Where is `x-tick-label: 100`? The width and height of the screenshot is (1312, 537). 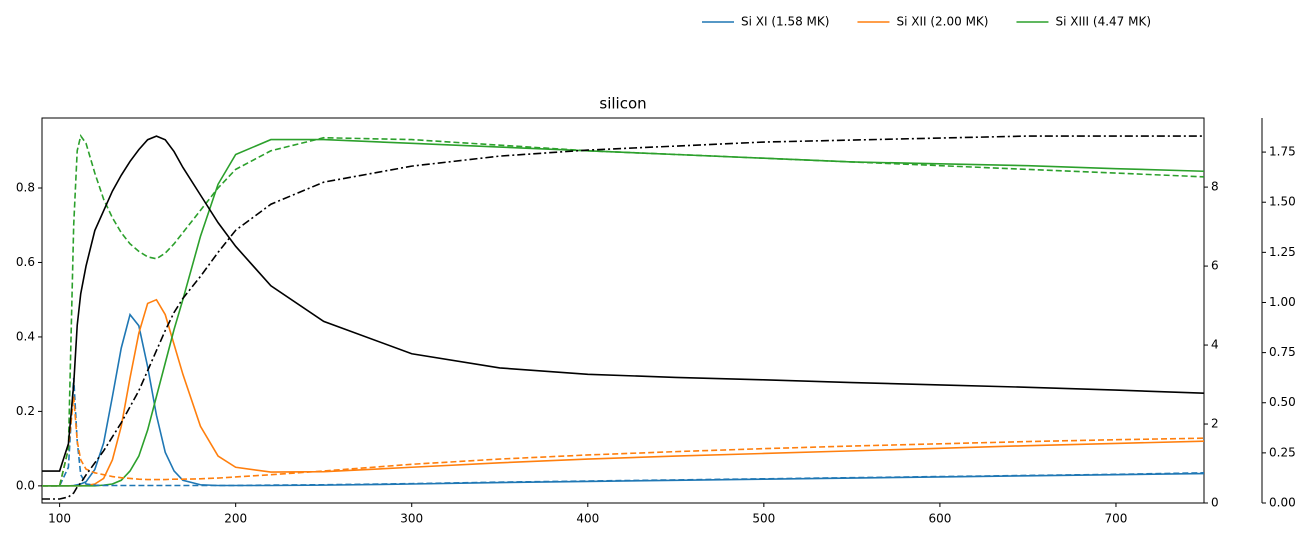 x-tick-label: 100 is located at coordinates (59, 519).